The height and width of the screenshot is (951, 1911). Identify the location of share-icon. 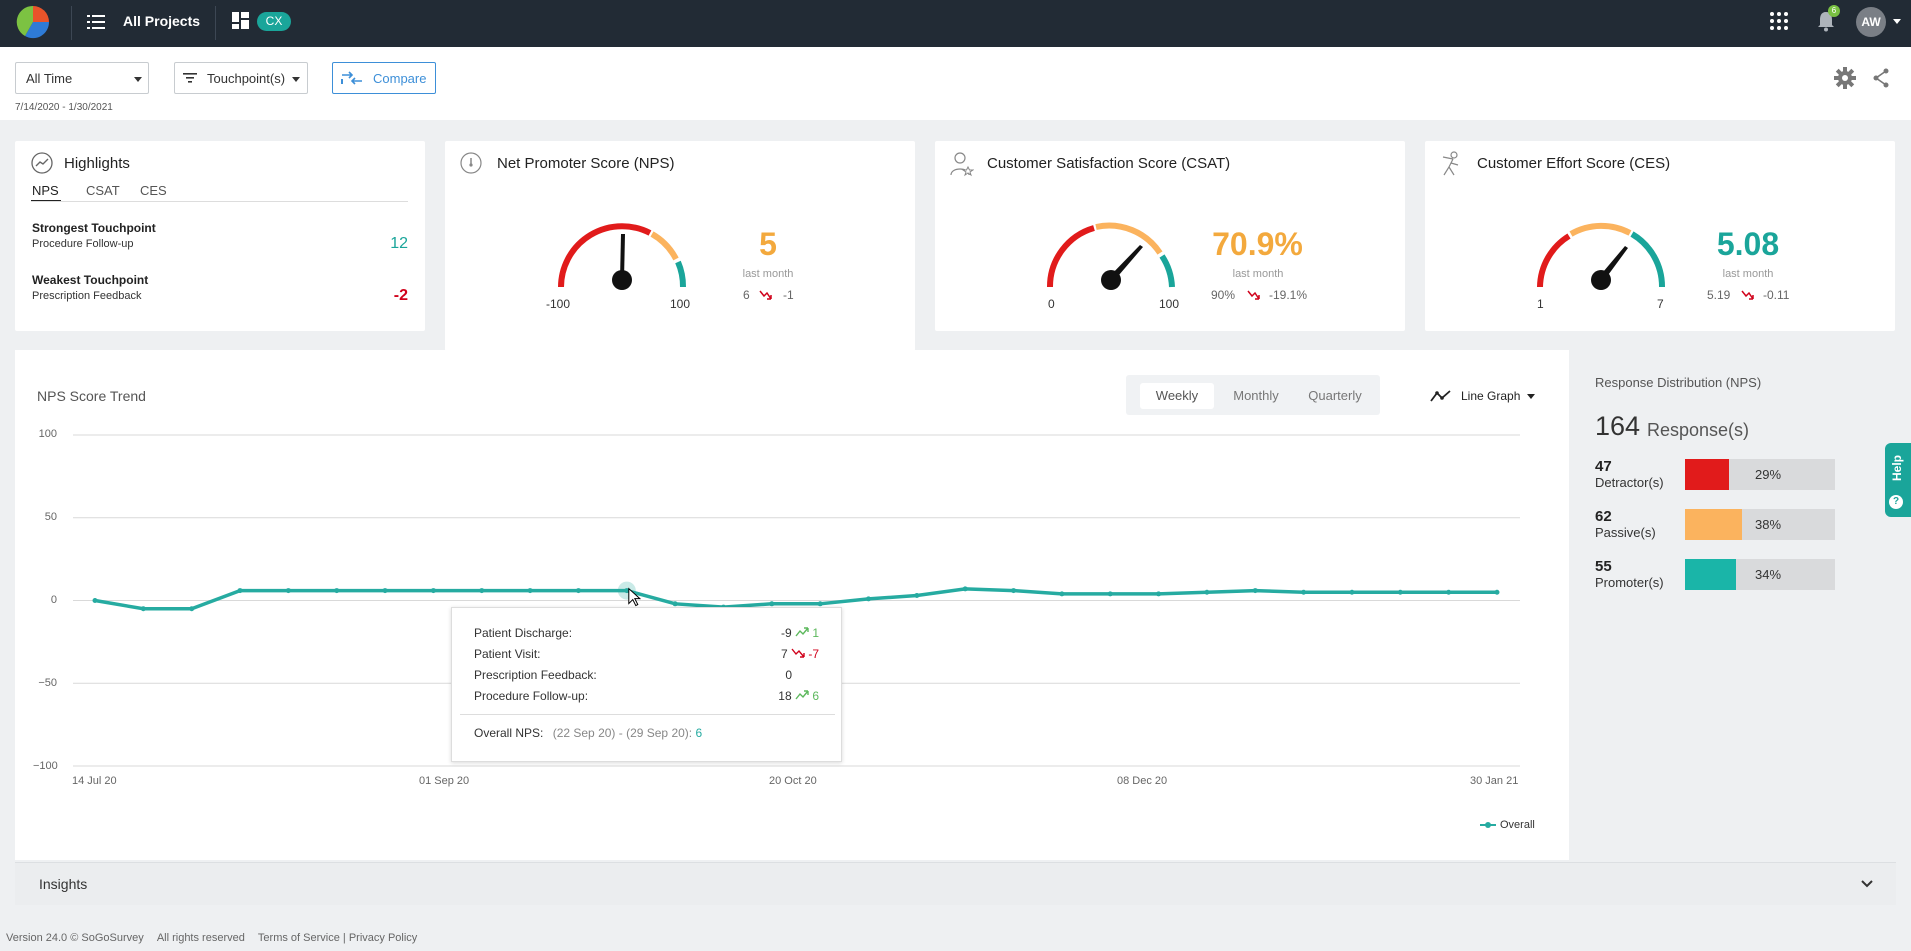
(1881, 78).